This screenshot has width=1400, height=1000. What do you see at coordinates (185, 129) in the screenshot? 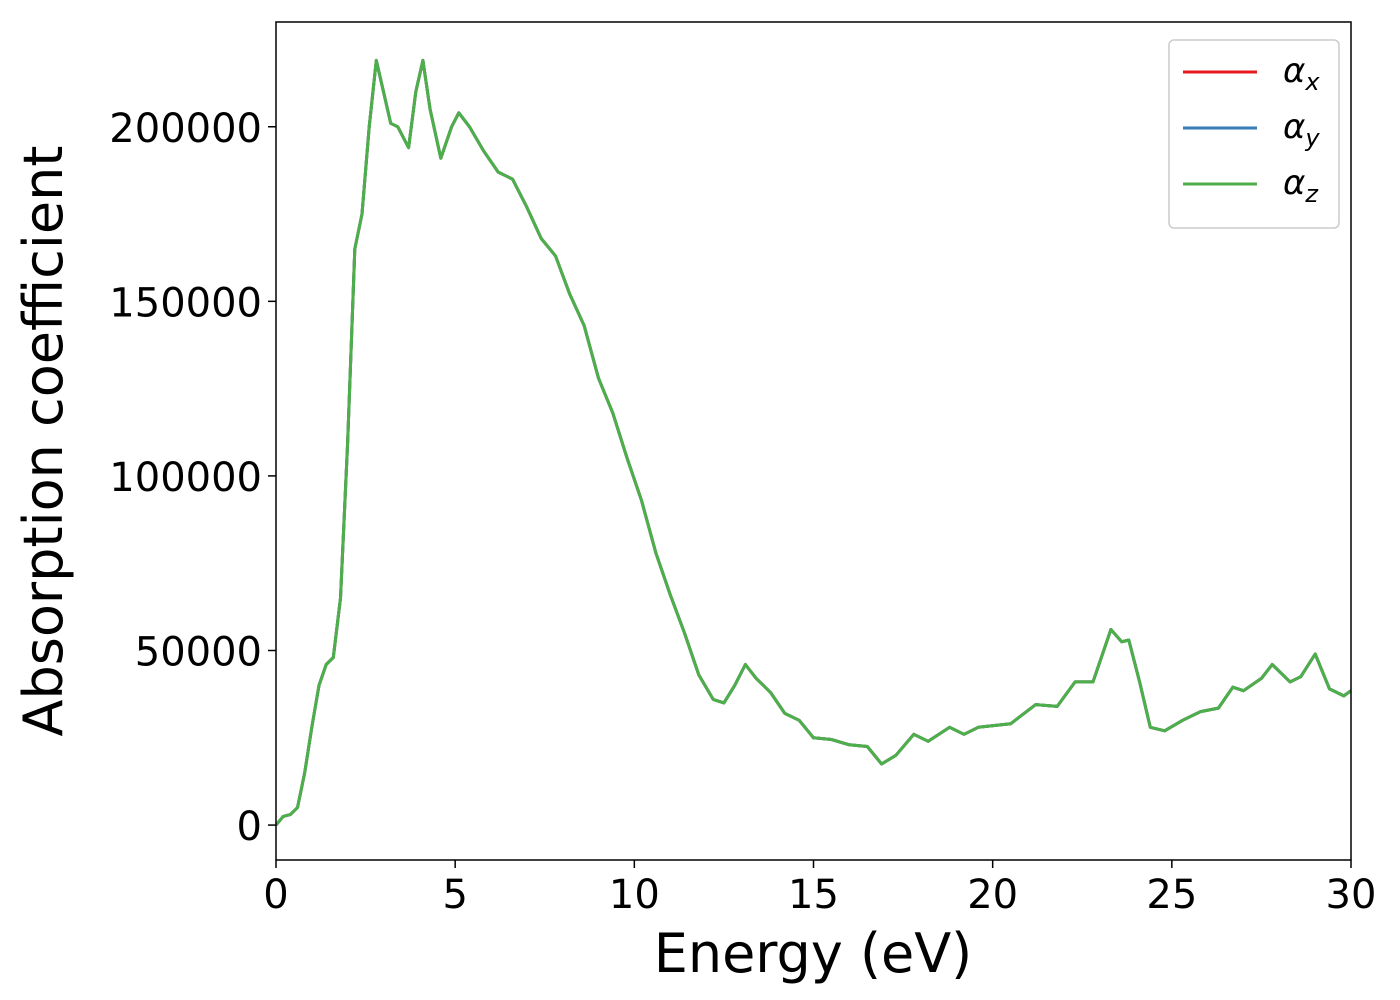
I see `y-tick-label: 200000` at bounding box center [185, 129].